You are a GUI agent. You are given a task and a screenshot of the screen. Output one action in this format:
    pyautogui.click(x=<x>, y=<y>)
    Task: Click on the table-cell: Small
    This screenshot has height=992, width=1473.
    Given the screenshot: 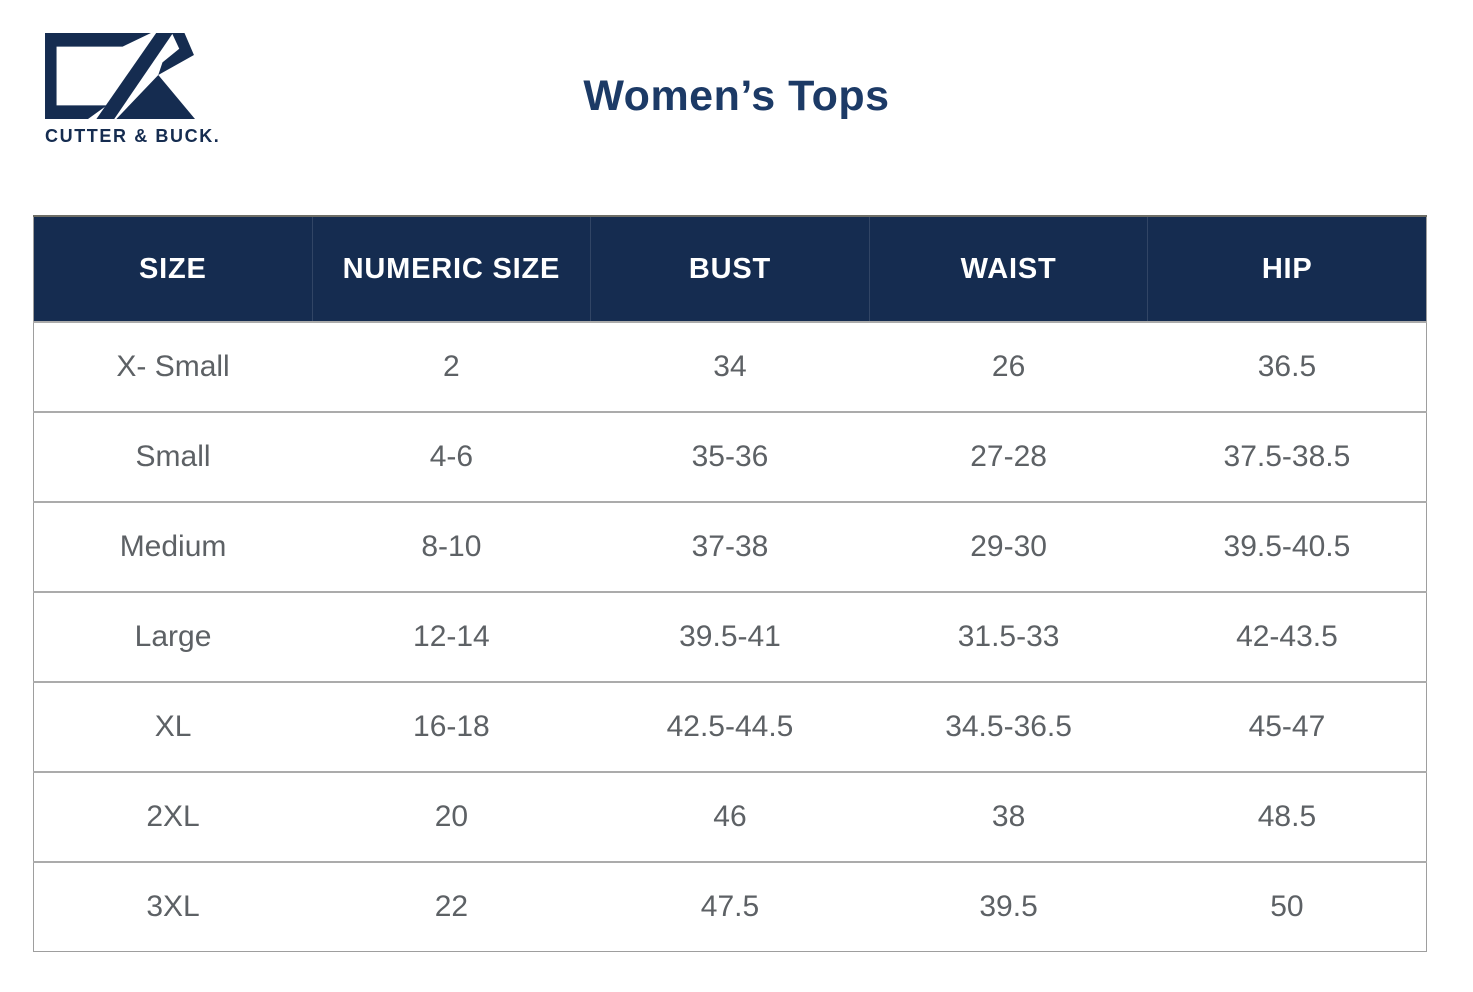 What is the action you would take?
    pyautogui.click(x=173, y=457)
    